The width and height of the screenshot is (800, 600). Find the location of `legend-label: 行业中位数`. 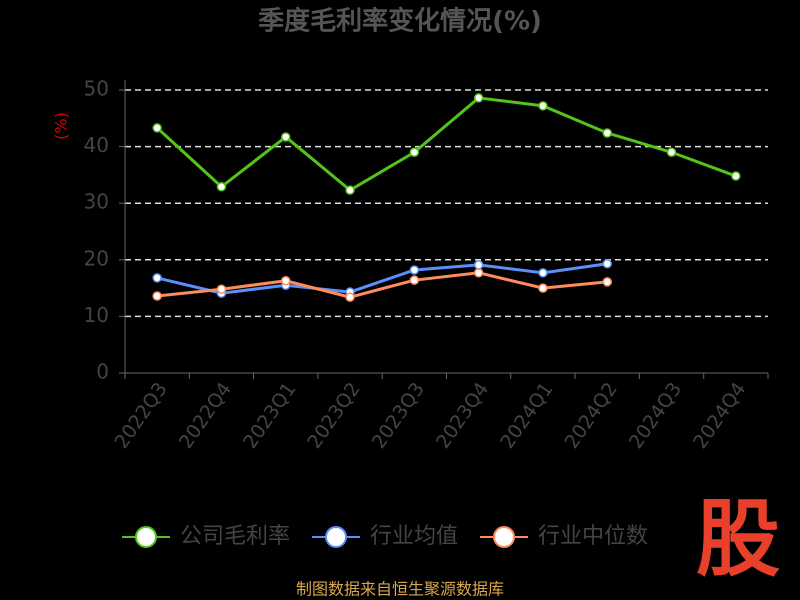

legend-label: 行业中位数 is located at coordinates (593, 536).